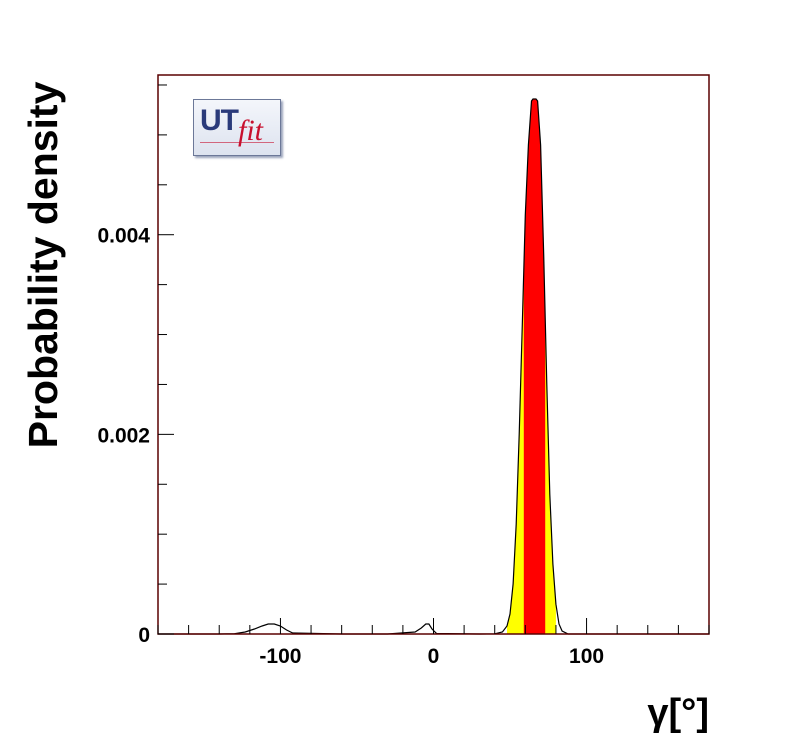 This screenshot has height=747, width=788. What do you see at coordinates (678, 713) in the screenshot?
I see `x-axis-label: γ[°]` at bounding box center [678, 713].